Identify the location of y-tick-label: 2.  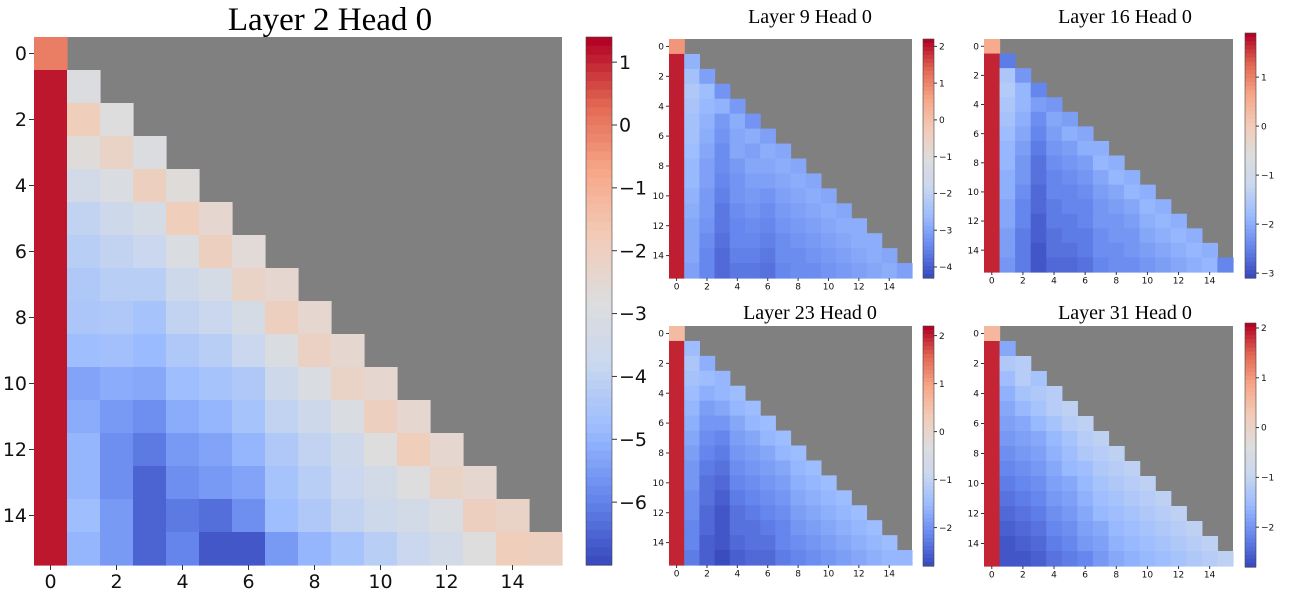
(976, 365).